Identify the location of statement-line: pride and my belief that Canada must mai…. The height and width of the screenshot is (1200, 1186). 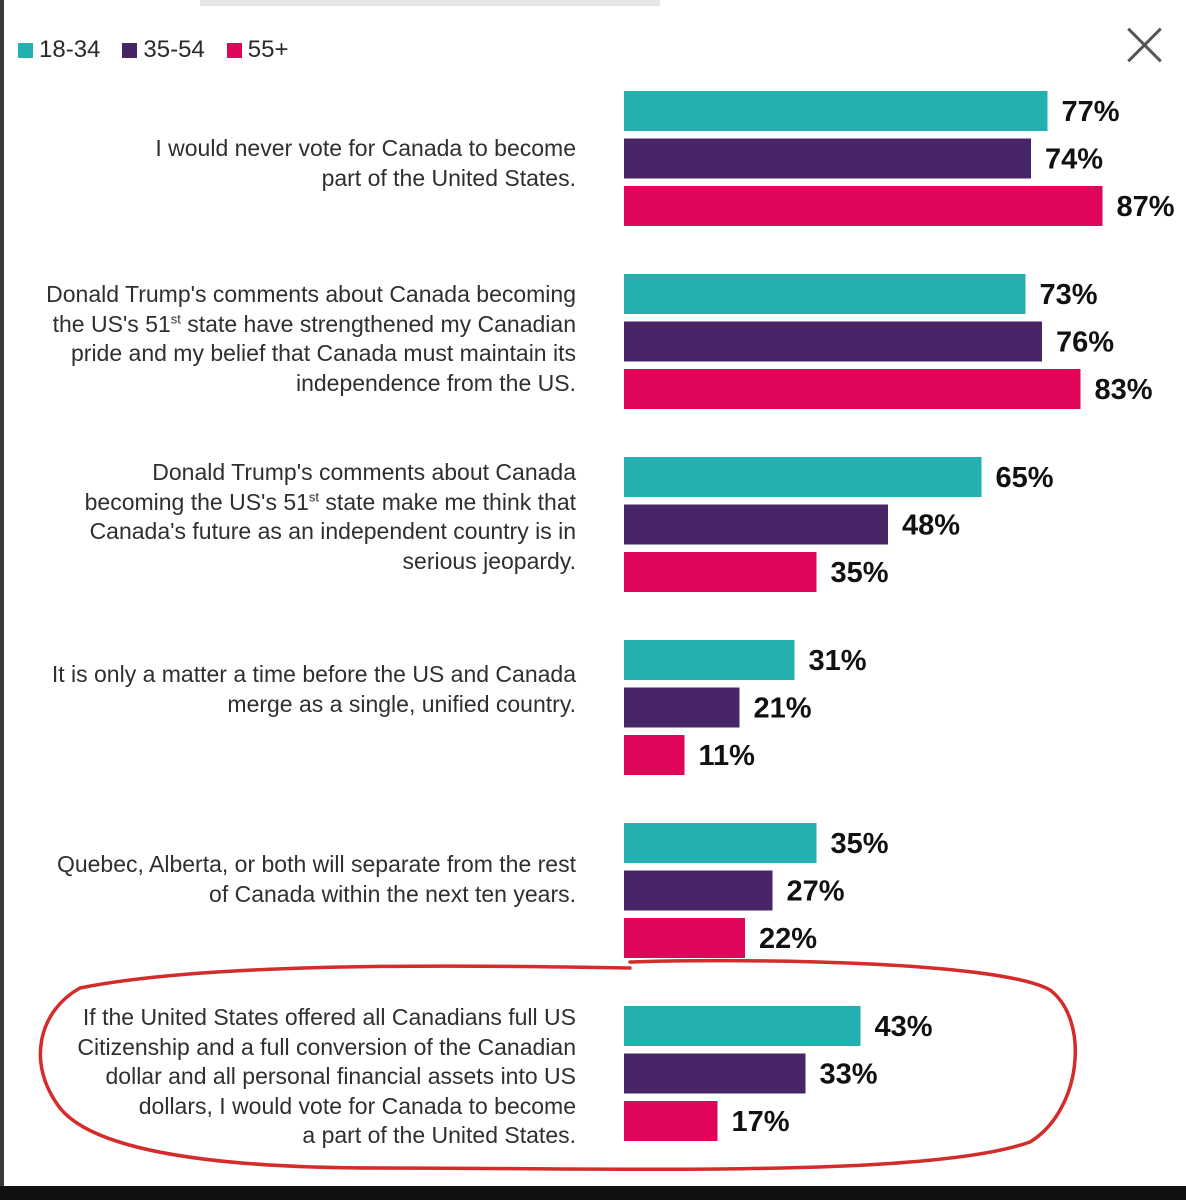
(323, 353).